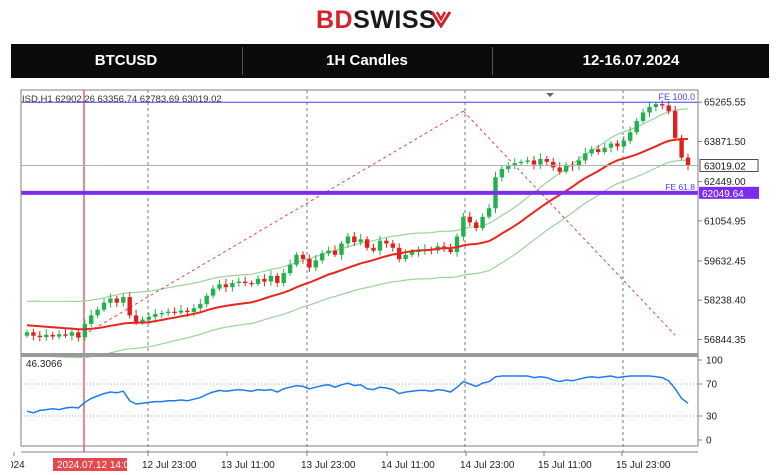 This screenshot has width=780, height=475. Describe the element at coordinates (96, 465) in the screenshot. I see `session-date-label: 2024.07.12 14:00` at that location.